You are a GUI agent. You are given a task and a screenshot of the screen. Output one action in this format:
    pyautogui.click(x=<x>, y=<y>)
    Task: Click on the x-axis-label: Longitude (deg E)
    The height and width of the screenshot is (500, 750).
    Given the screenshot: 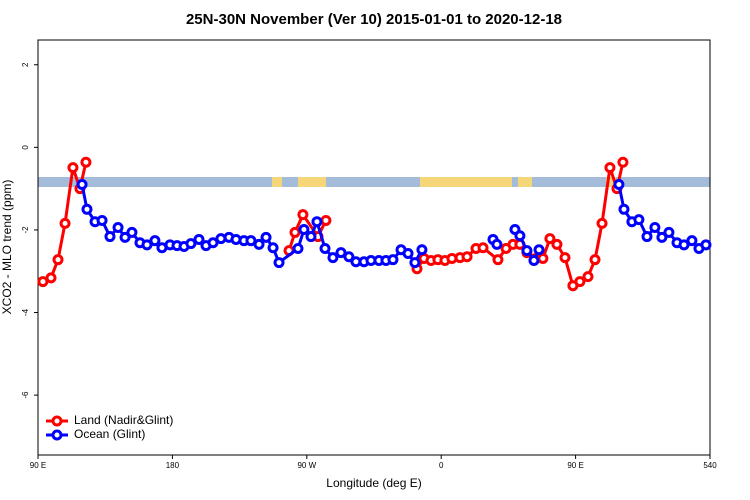 What is the action you would take?
    pyautogui.click(x=373, y=483)
    